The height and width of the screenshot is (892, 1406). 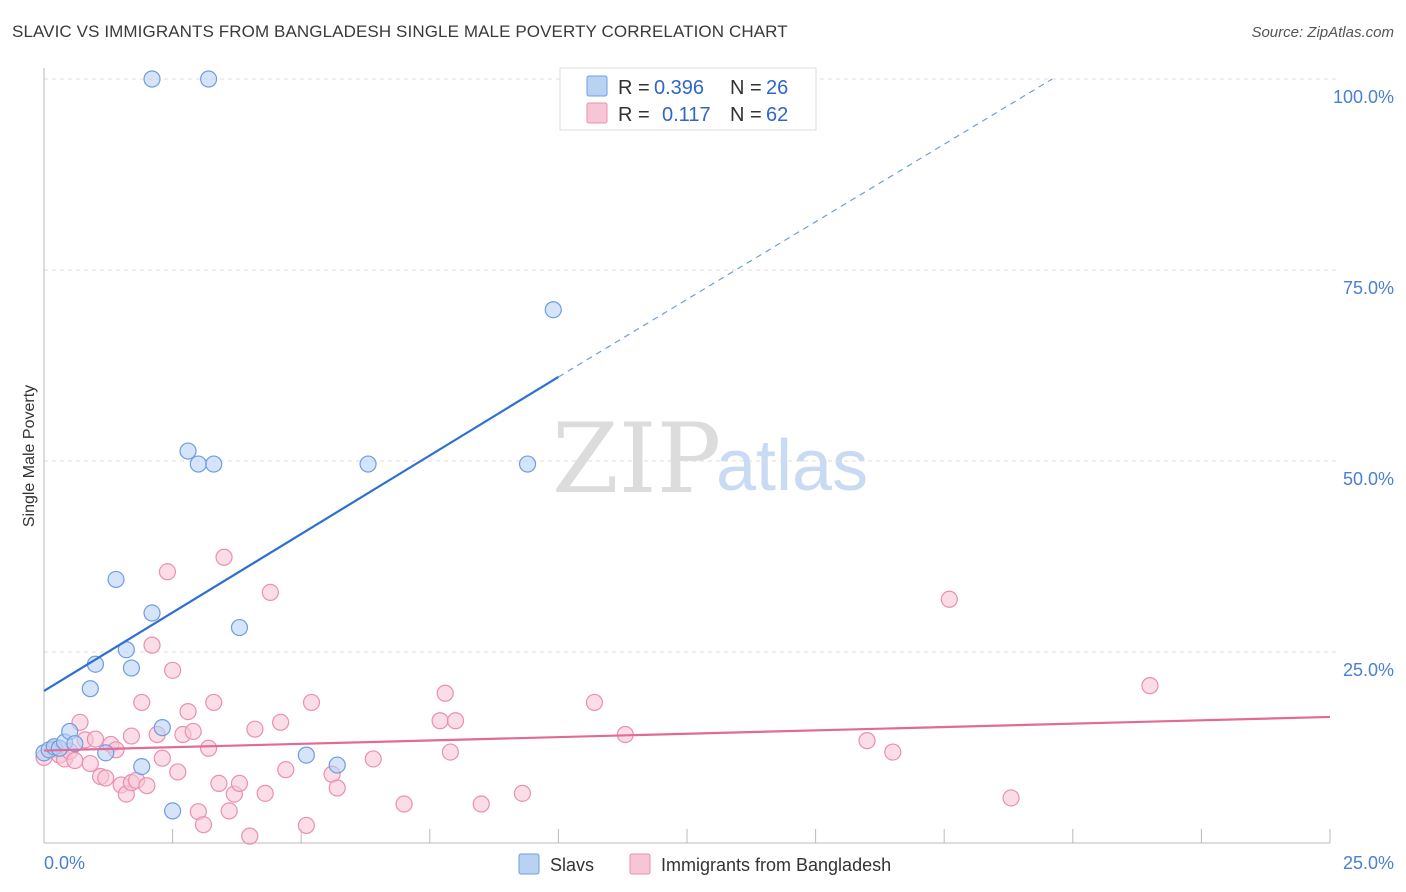 I want to click on y-tick-label: 75.0%, so click(x=1368, y=288).